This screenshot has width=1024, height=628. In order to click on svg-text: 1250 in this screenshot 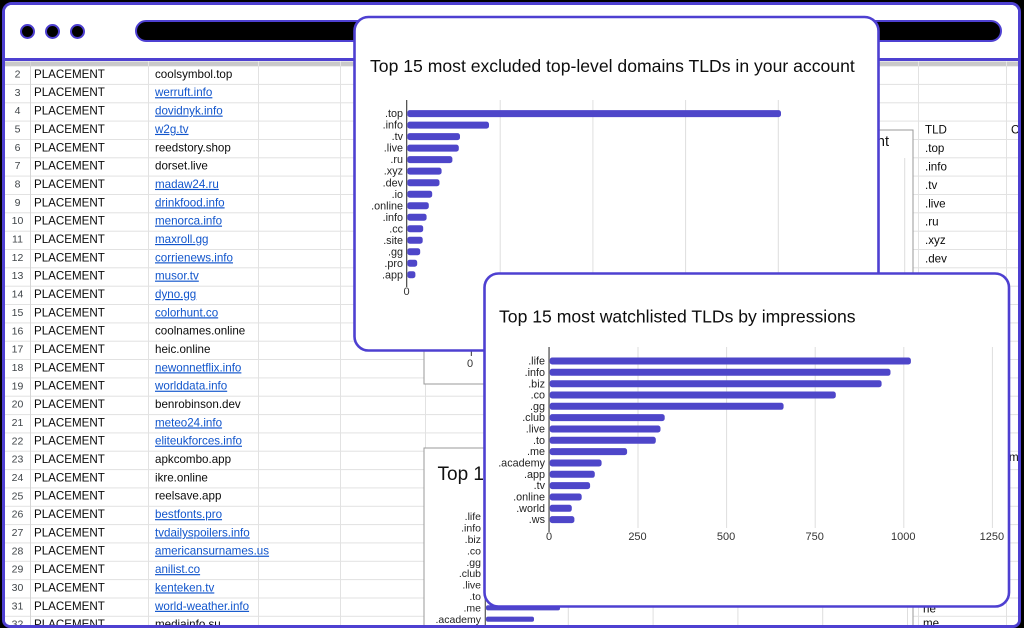, I will do `click(992, 537)`.